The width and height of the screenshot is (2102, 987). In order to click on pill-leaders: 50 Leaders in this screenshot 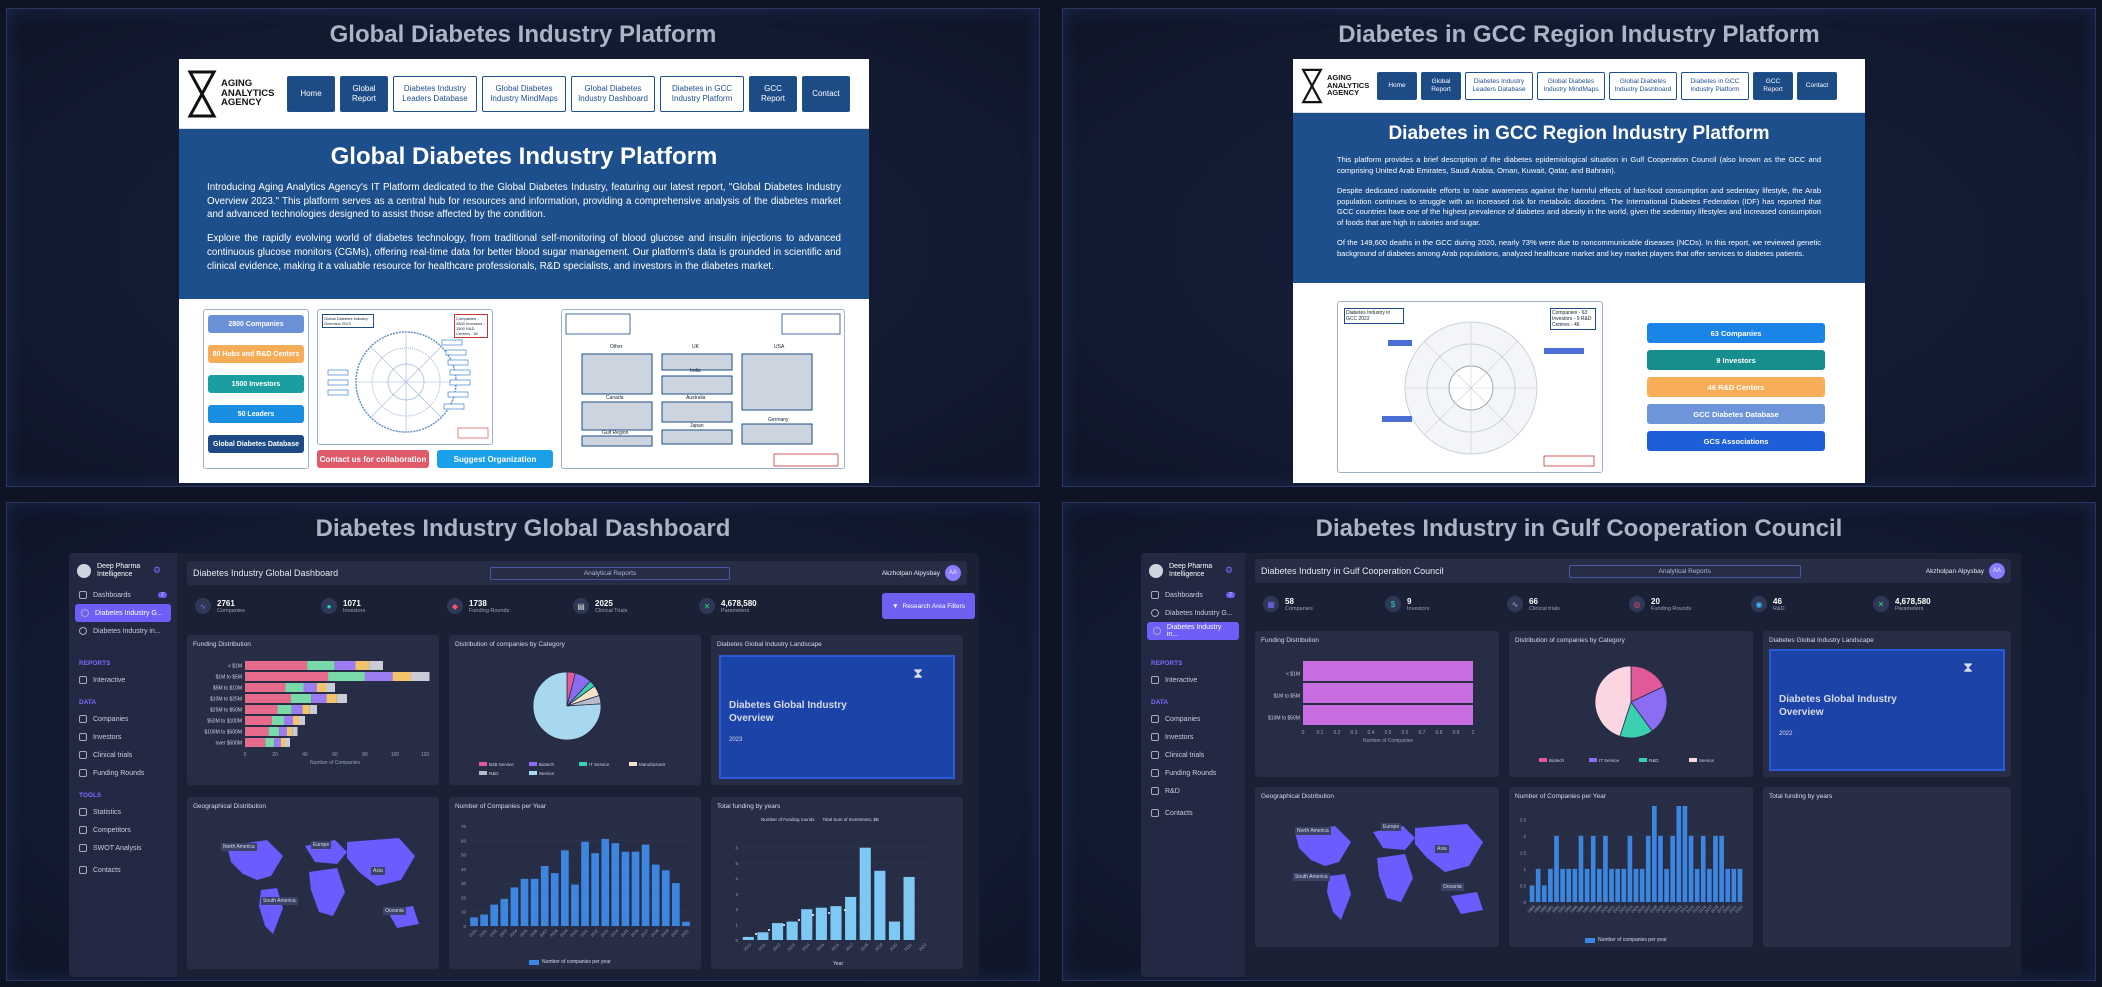, I will do `click(256, 414)`.